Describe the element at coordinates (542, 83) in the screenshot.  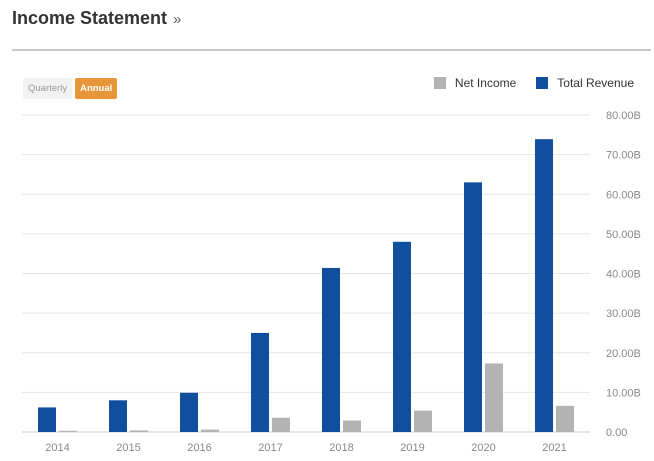
I see `legend-swatch-total-revenue` at that location.